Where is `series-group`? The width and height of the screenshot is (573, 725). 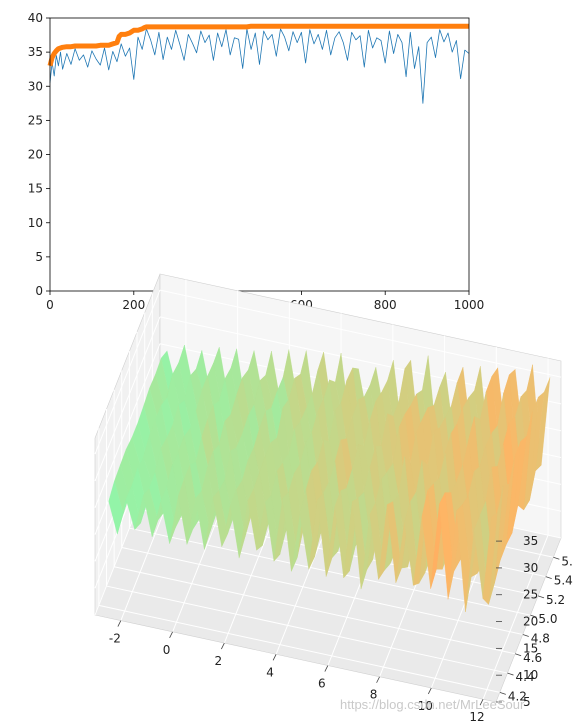
series-group is located at coordinates (258, 63).